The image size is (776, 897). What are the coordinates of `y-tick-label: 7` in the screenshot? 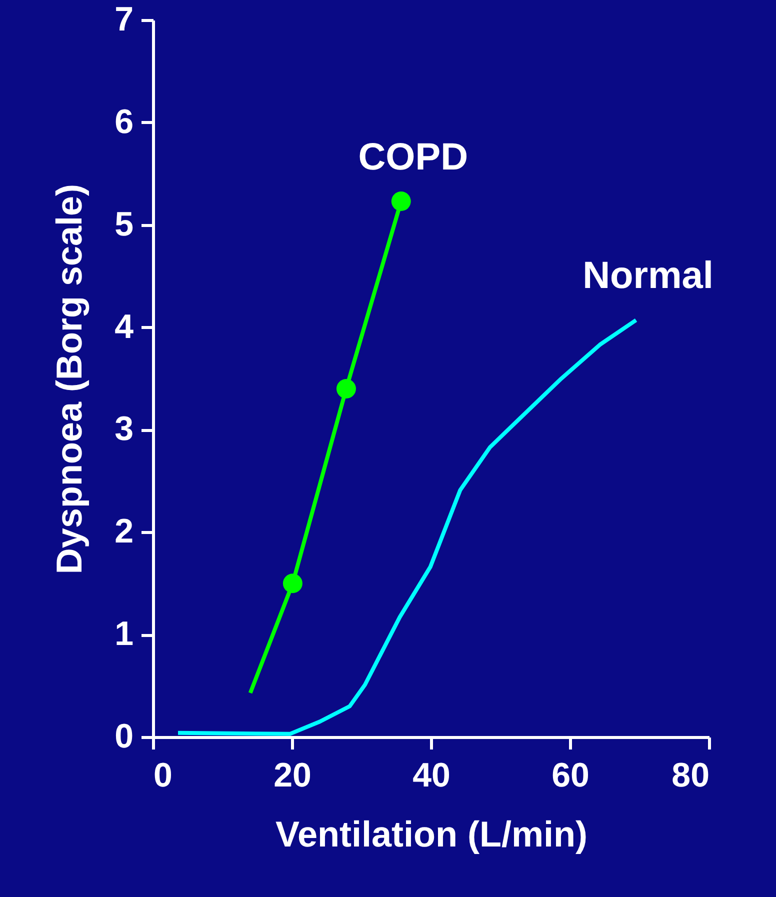 It's located at (124, 19).